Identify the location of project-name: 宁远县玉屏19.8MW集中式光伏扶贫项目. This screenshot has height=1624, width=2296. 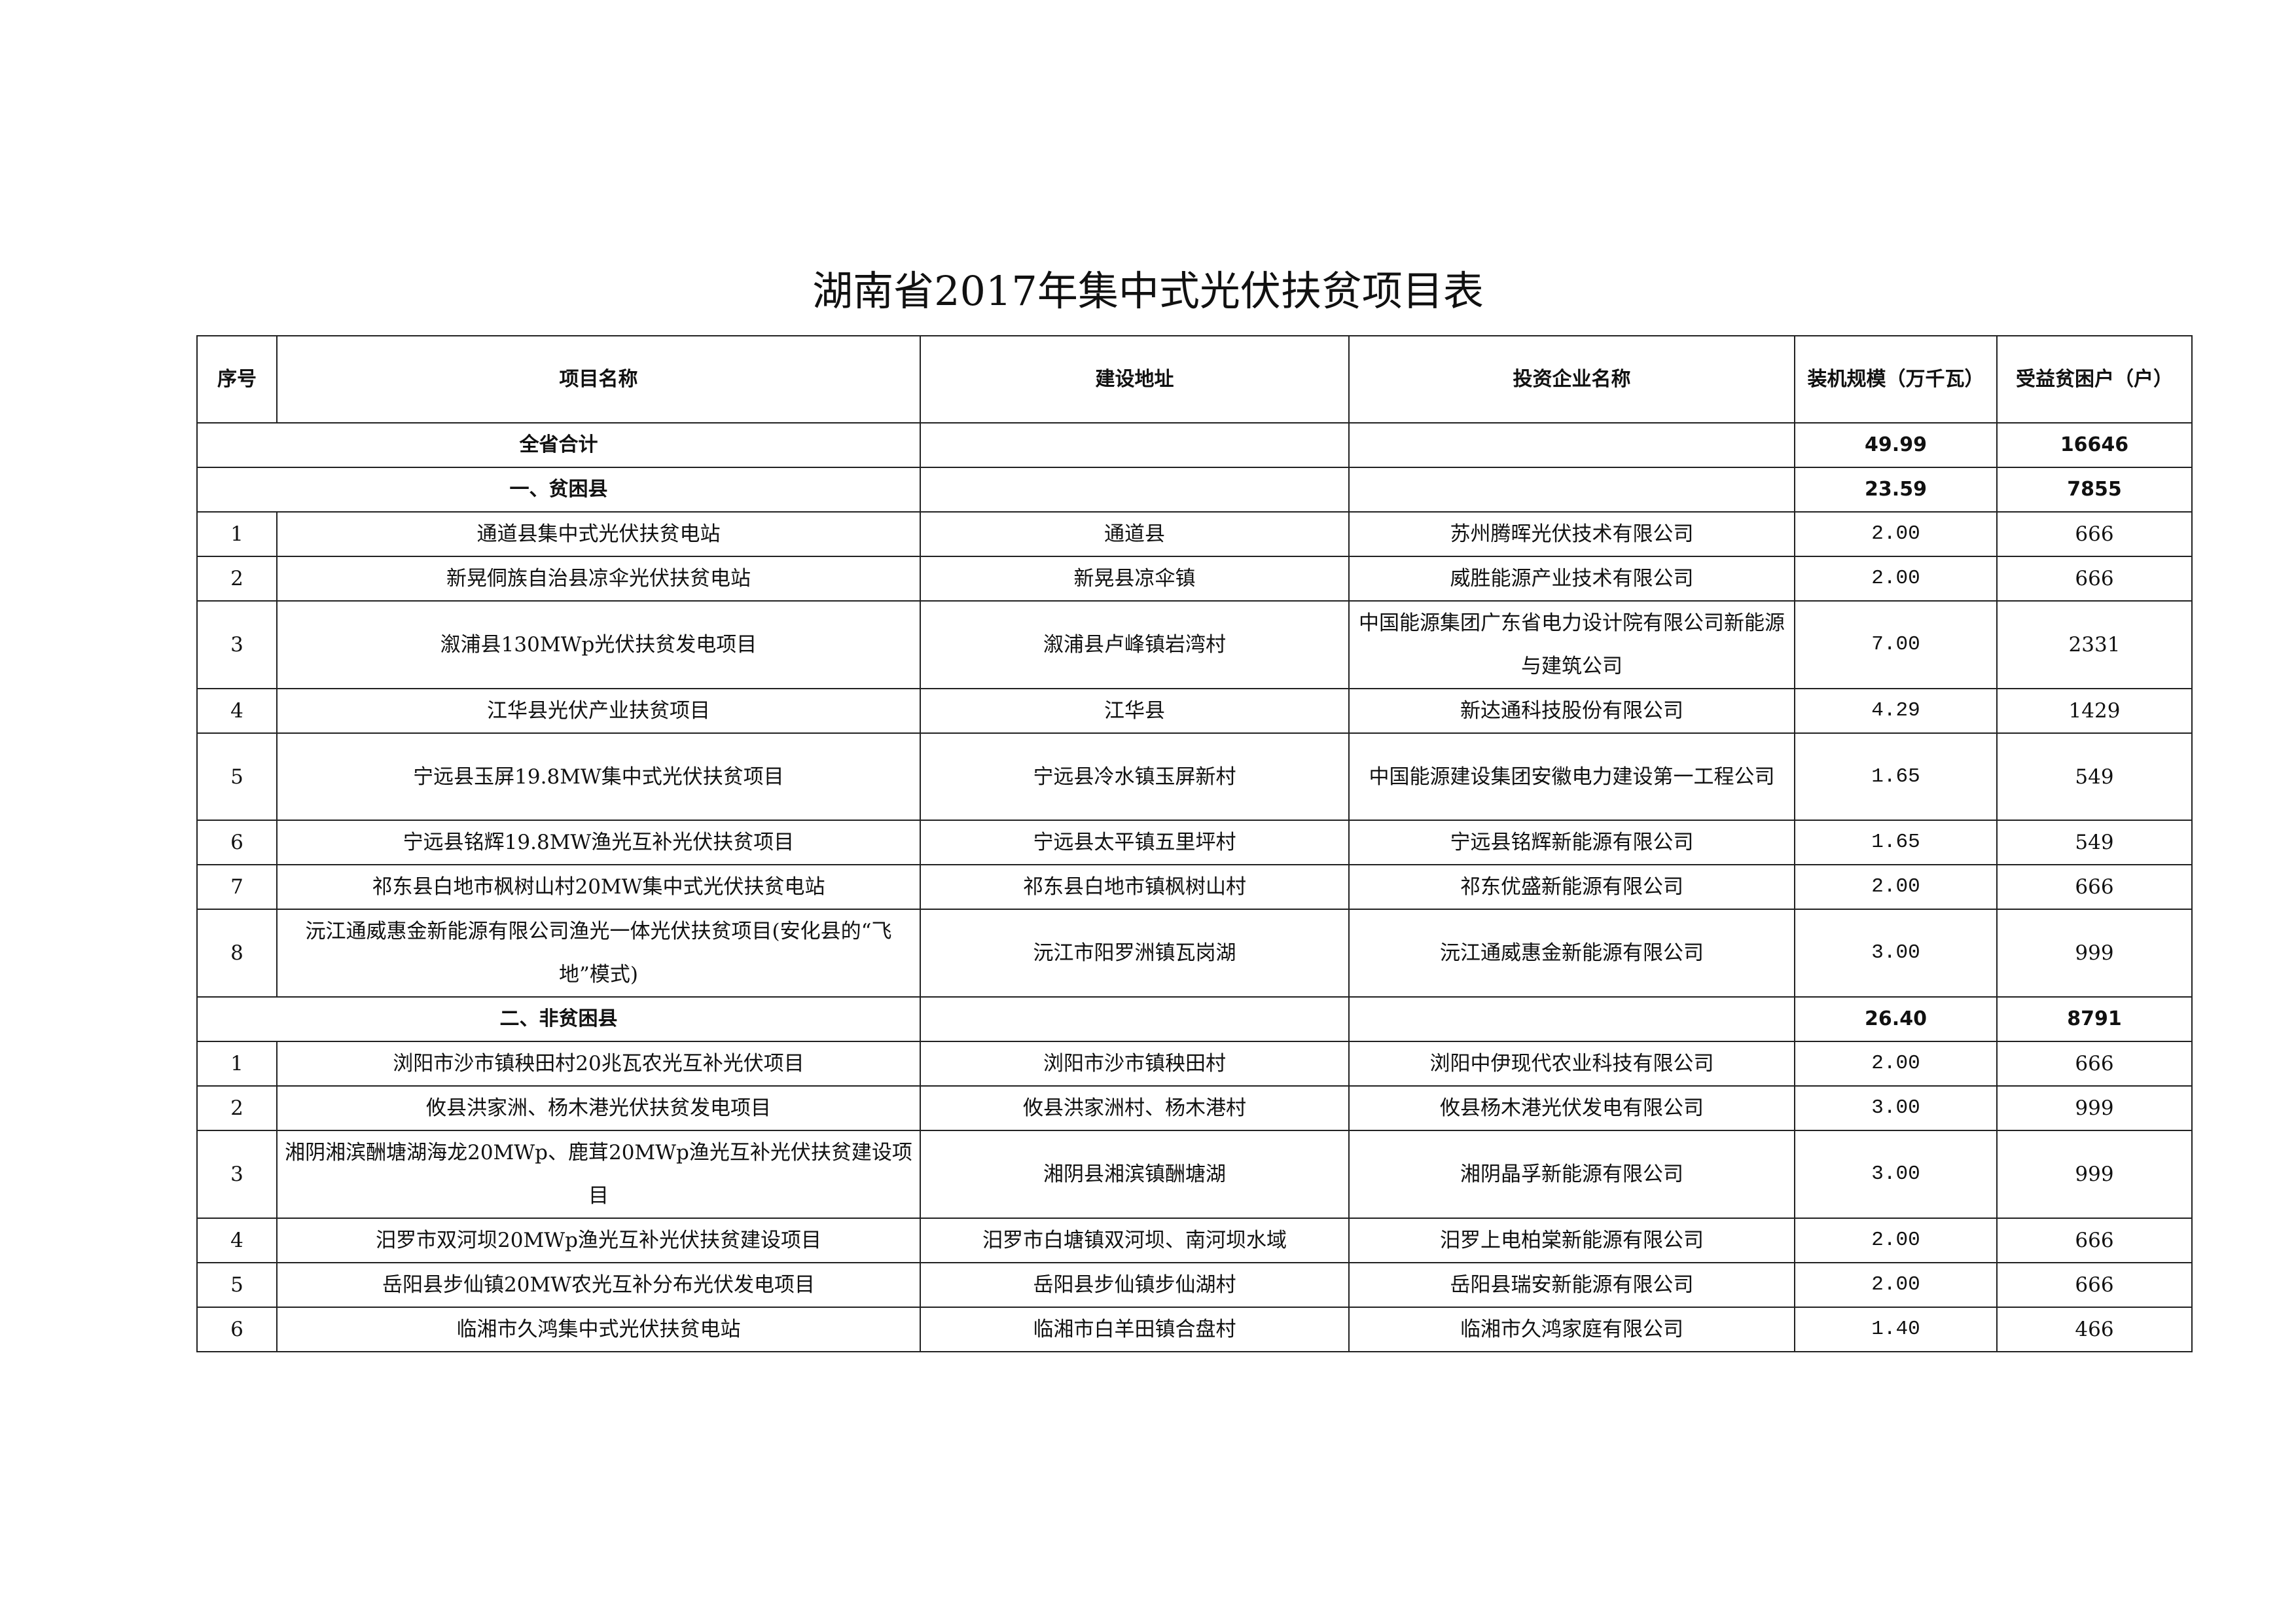
(598, 776).